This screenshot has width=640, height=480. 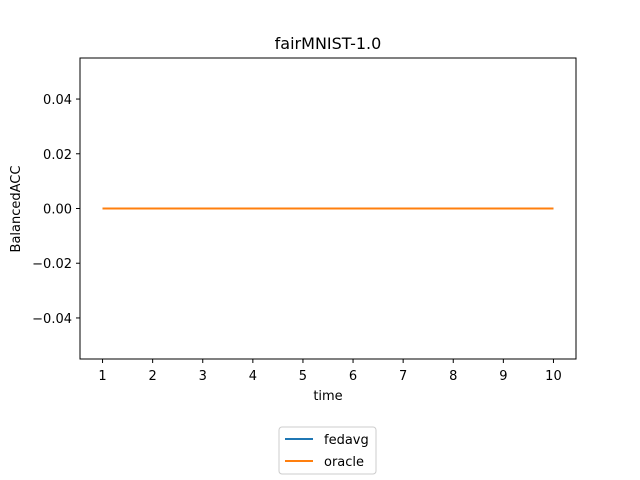 What do you see at coordinates (203, 376) in the screenshot?
I see `x-tick-label: 3` at bounding box center [203, 376].